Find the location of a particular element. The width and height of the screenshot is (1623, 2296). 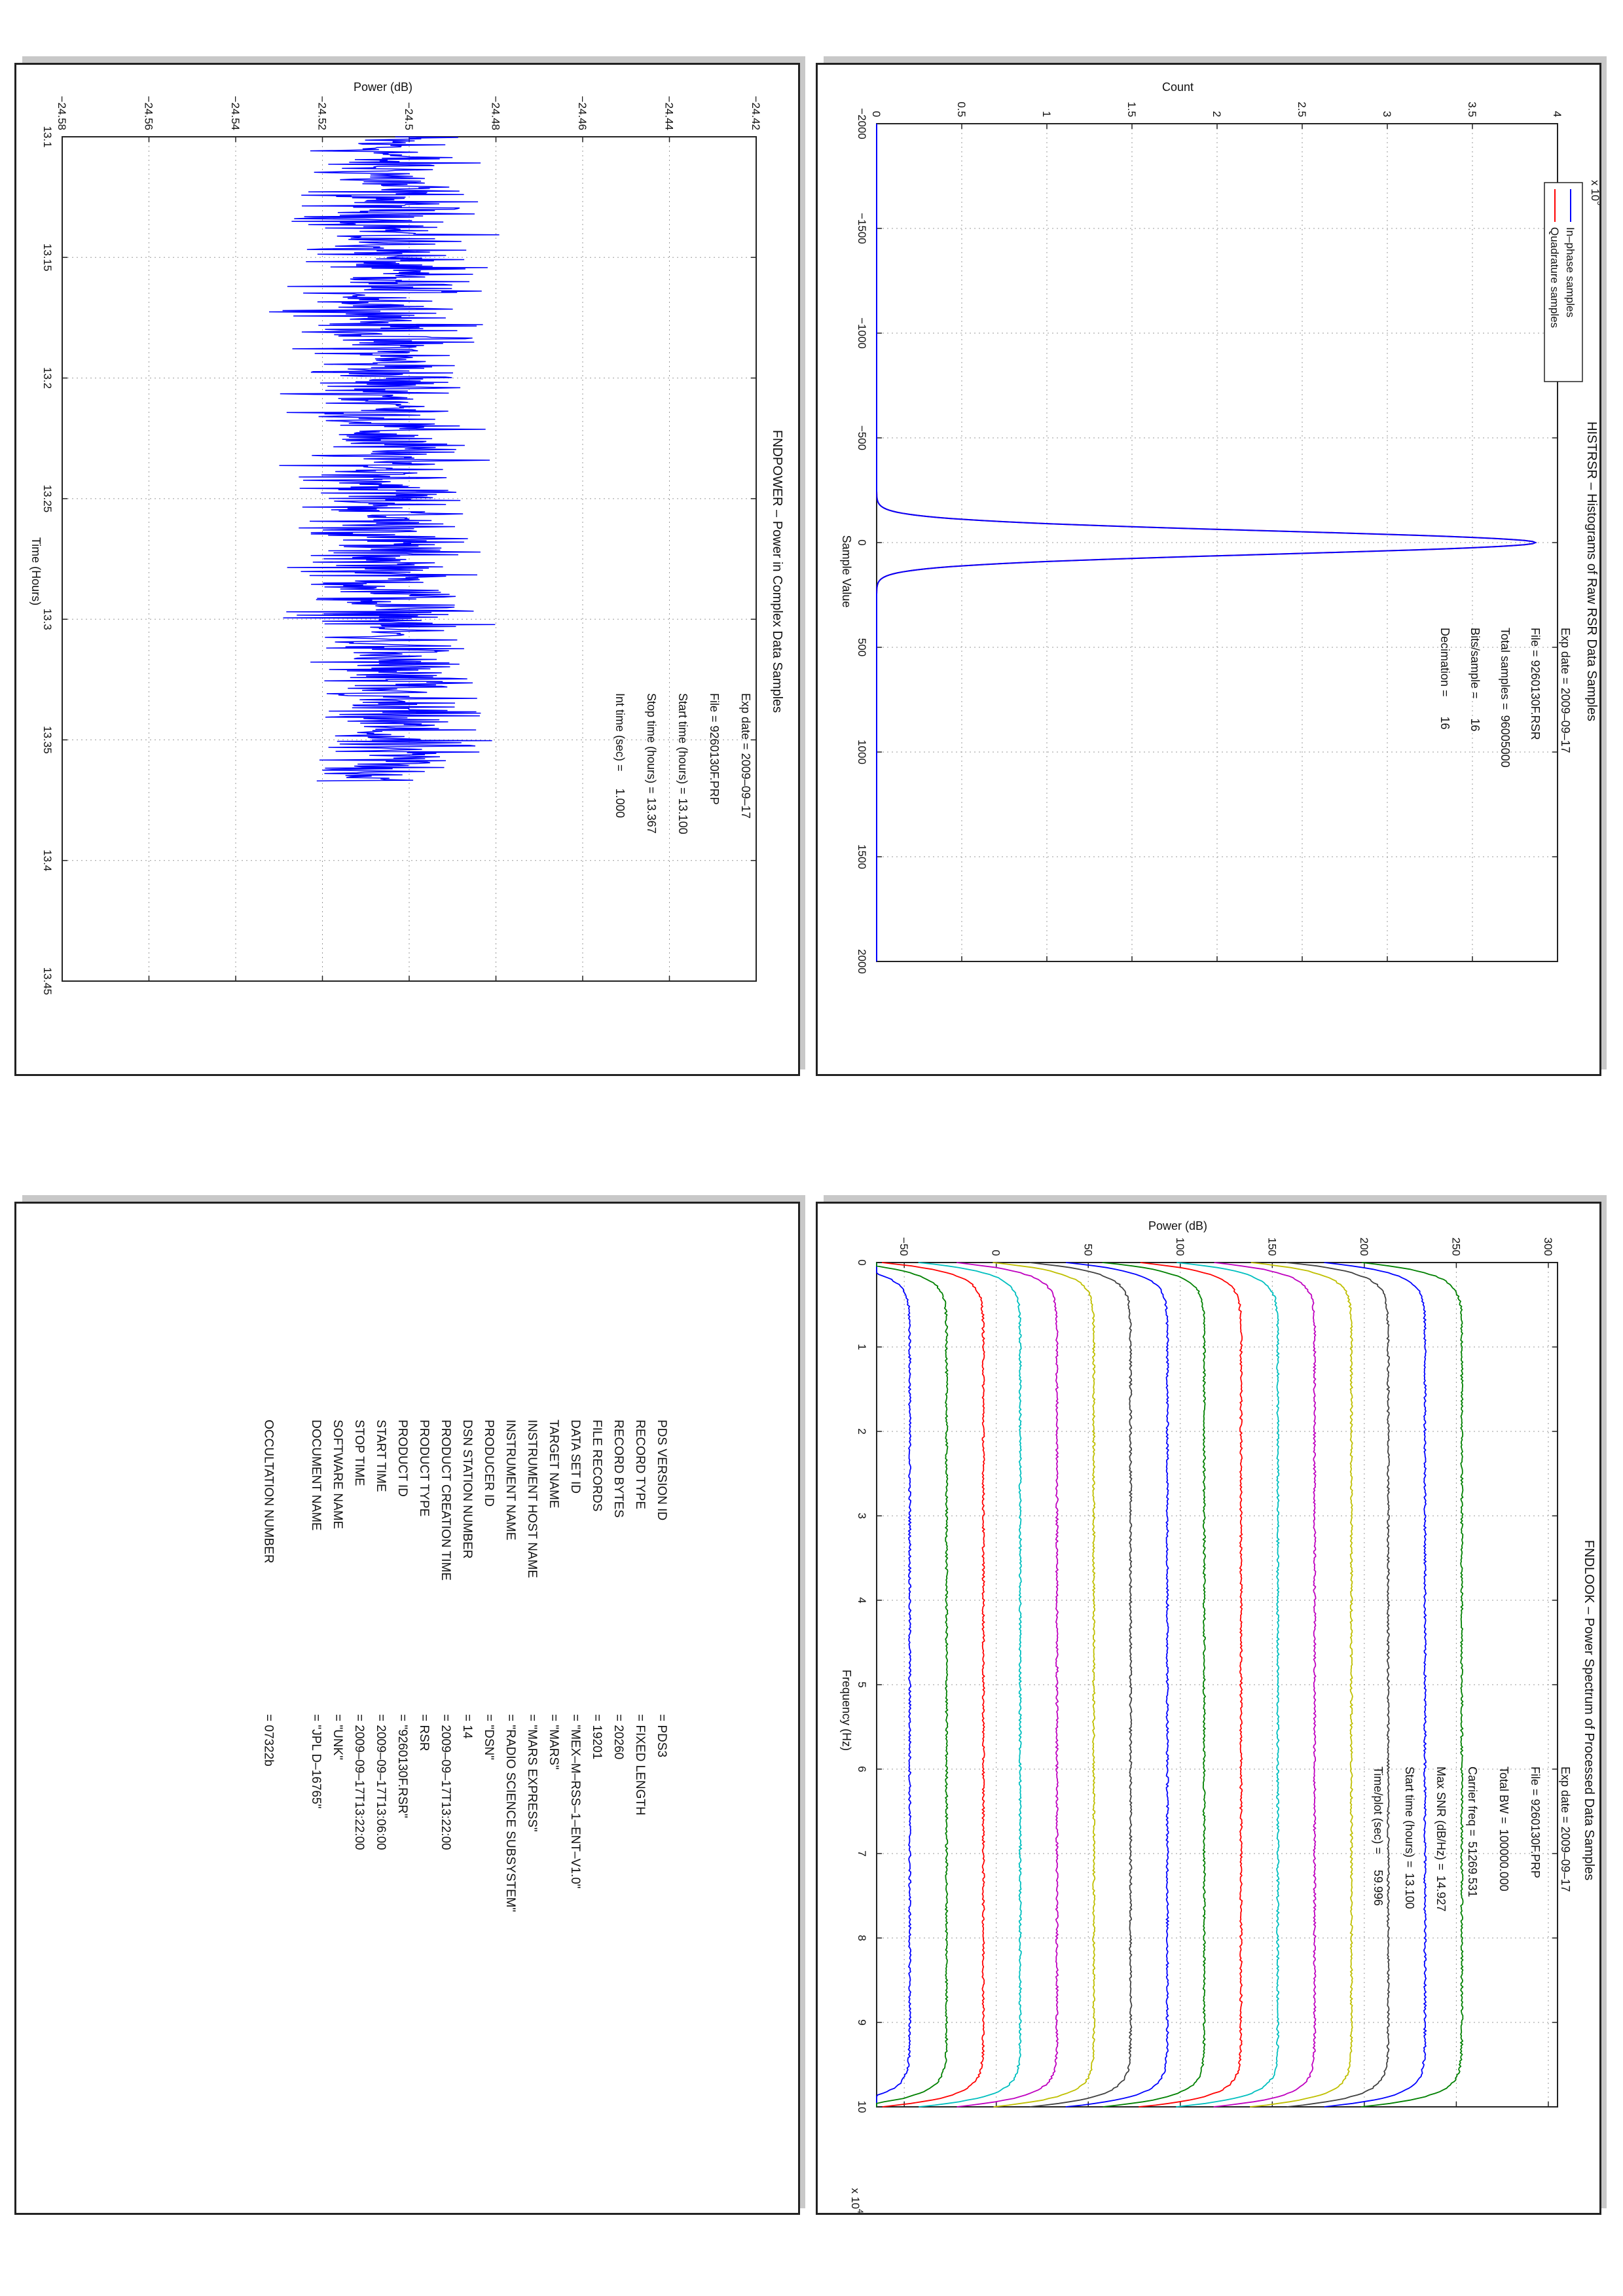

label-row-value: = "UNK" is located at coordinates (337, 1737).